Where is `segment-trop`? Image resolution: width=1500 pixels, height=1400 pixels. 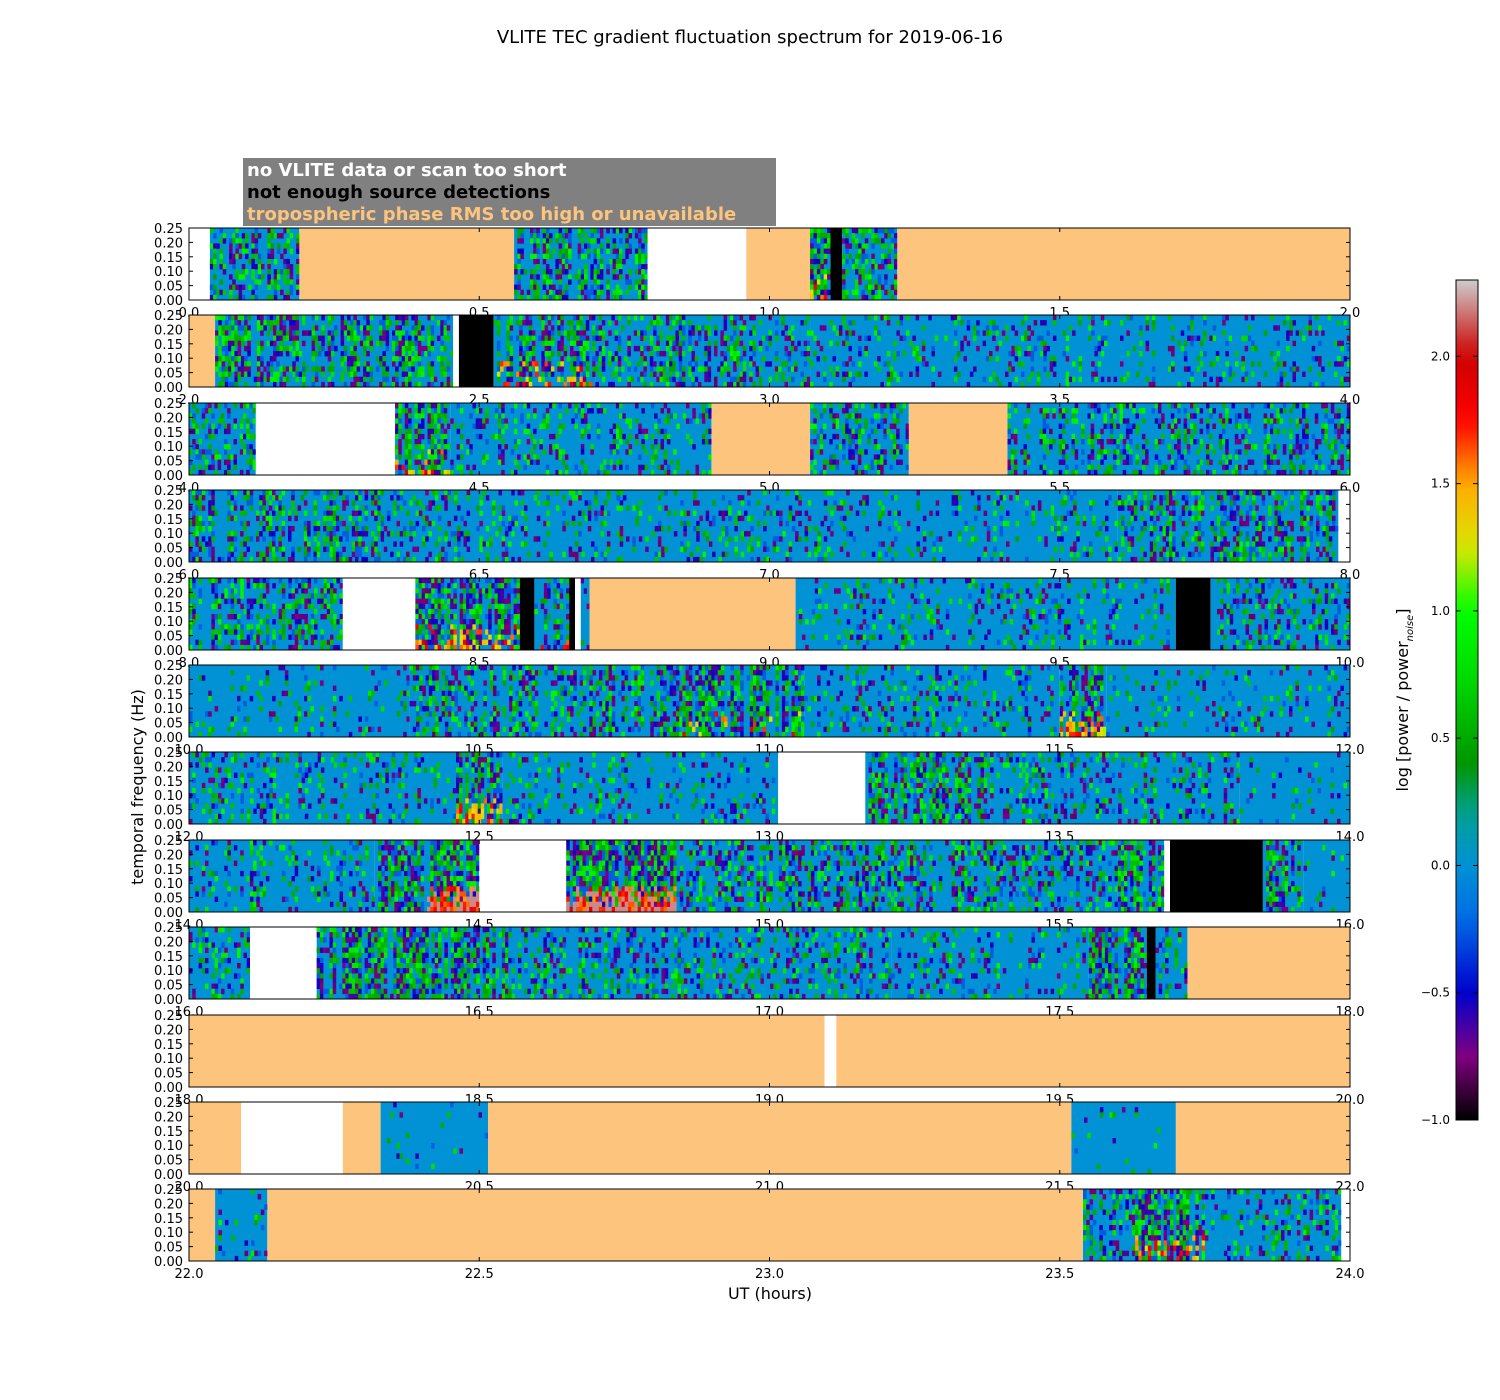 segment-trop is located at coordinates (1123, 264).